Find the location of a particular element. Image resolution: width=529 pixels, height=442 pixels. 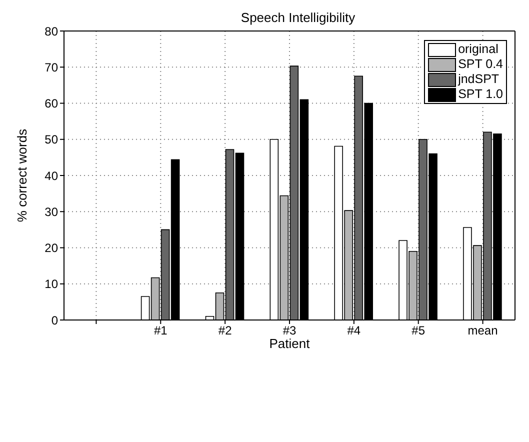

x-tick-label: #5 is located at coordinates (419, 331).